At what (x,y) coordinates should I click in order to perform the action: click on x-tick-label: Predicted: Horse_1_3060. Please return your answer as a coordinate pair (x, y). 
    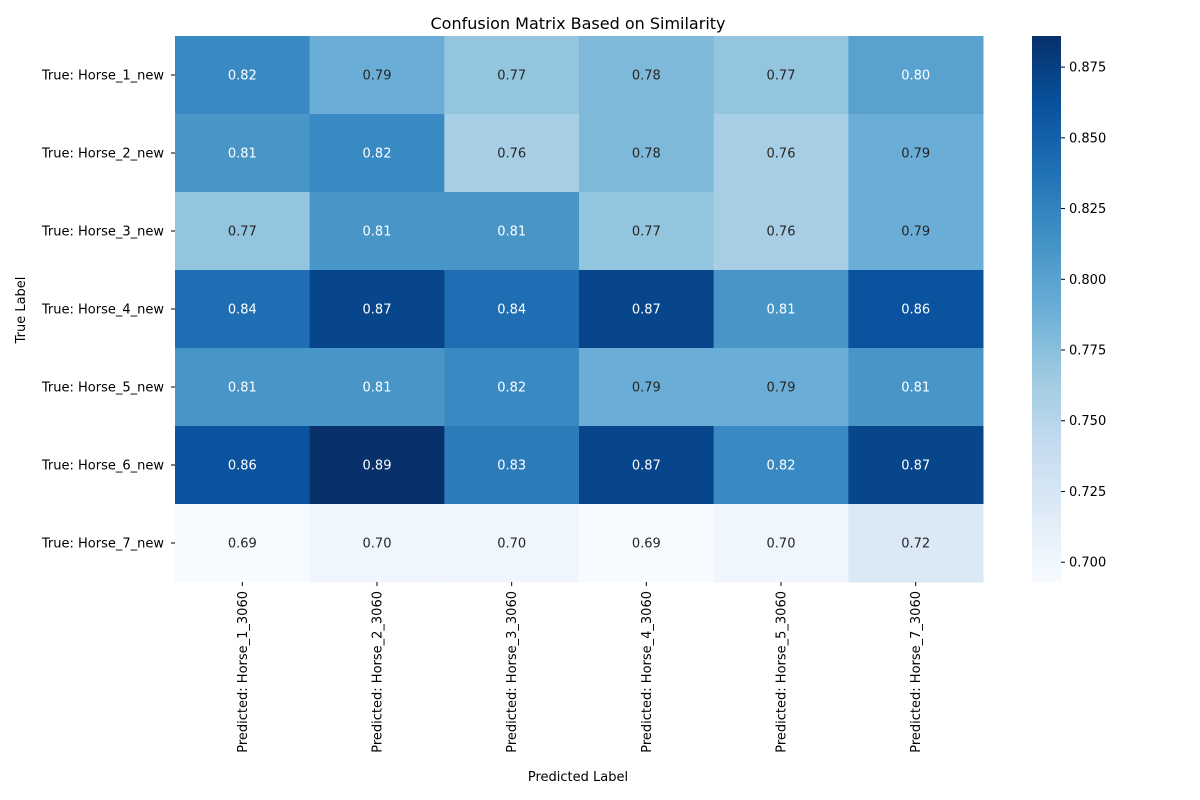
    Looking at the image, I should click on (243, 672).